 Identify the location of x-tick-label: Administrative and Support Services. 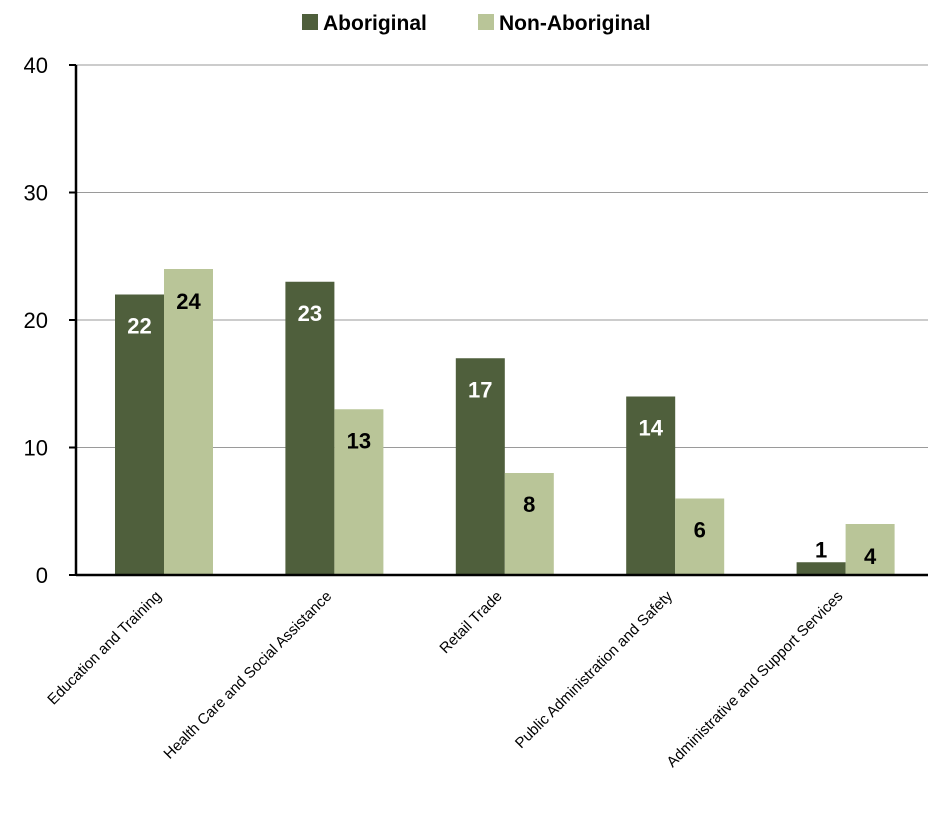
(754, 679).